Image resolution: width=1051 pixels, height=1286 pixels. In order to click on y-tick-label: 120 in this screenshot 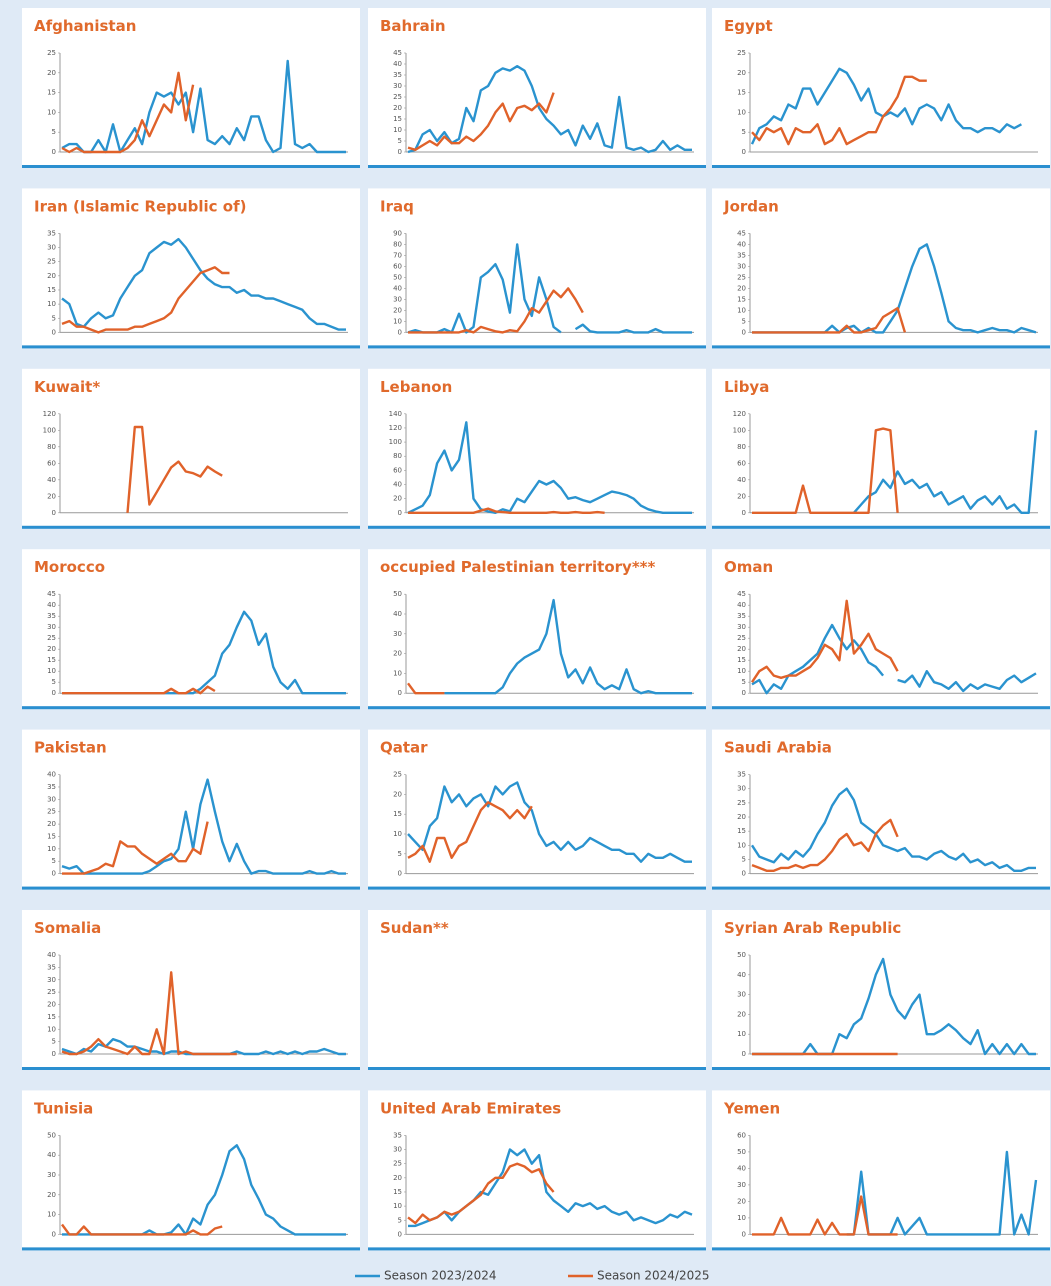, I will do `click(739, 414)`.